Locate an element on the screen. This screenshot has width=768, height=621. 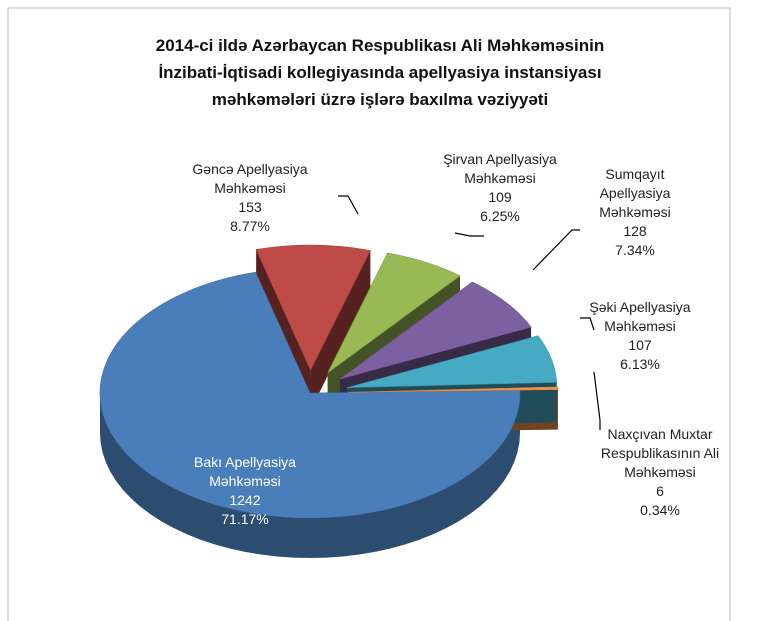
label-value: 109 is located at coordinates (500, 197).